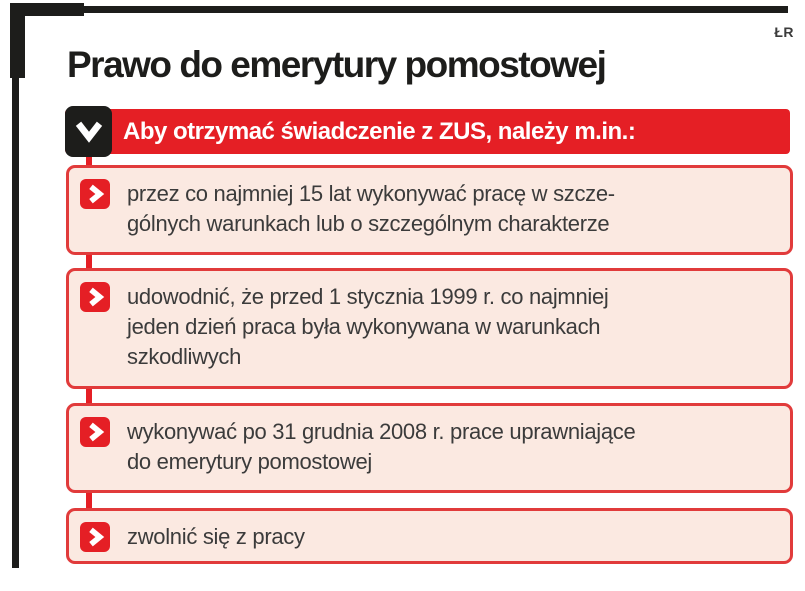  What do you see at coordinates (399, 9) in the screenshot?
I see `frame-top-line` at bounding box center [399, 9].